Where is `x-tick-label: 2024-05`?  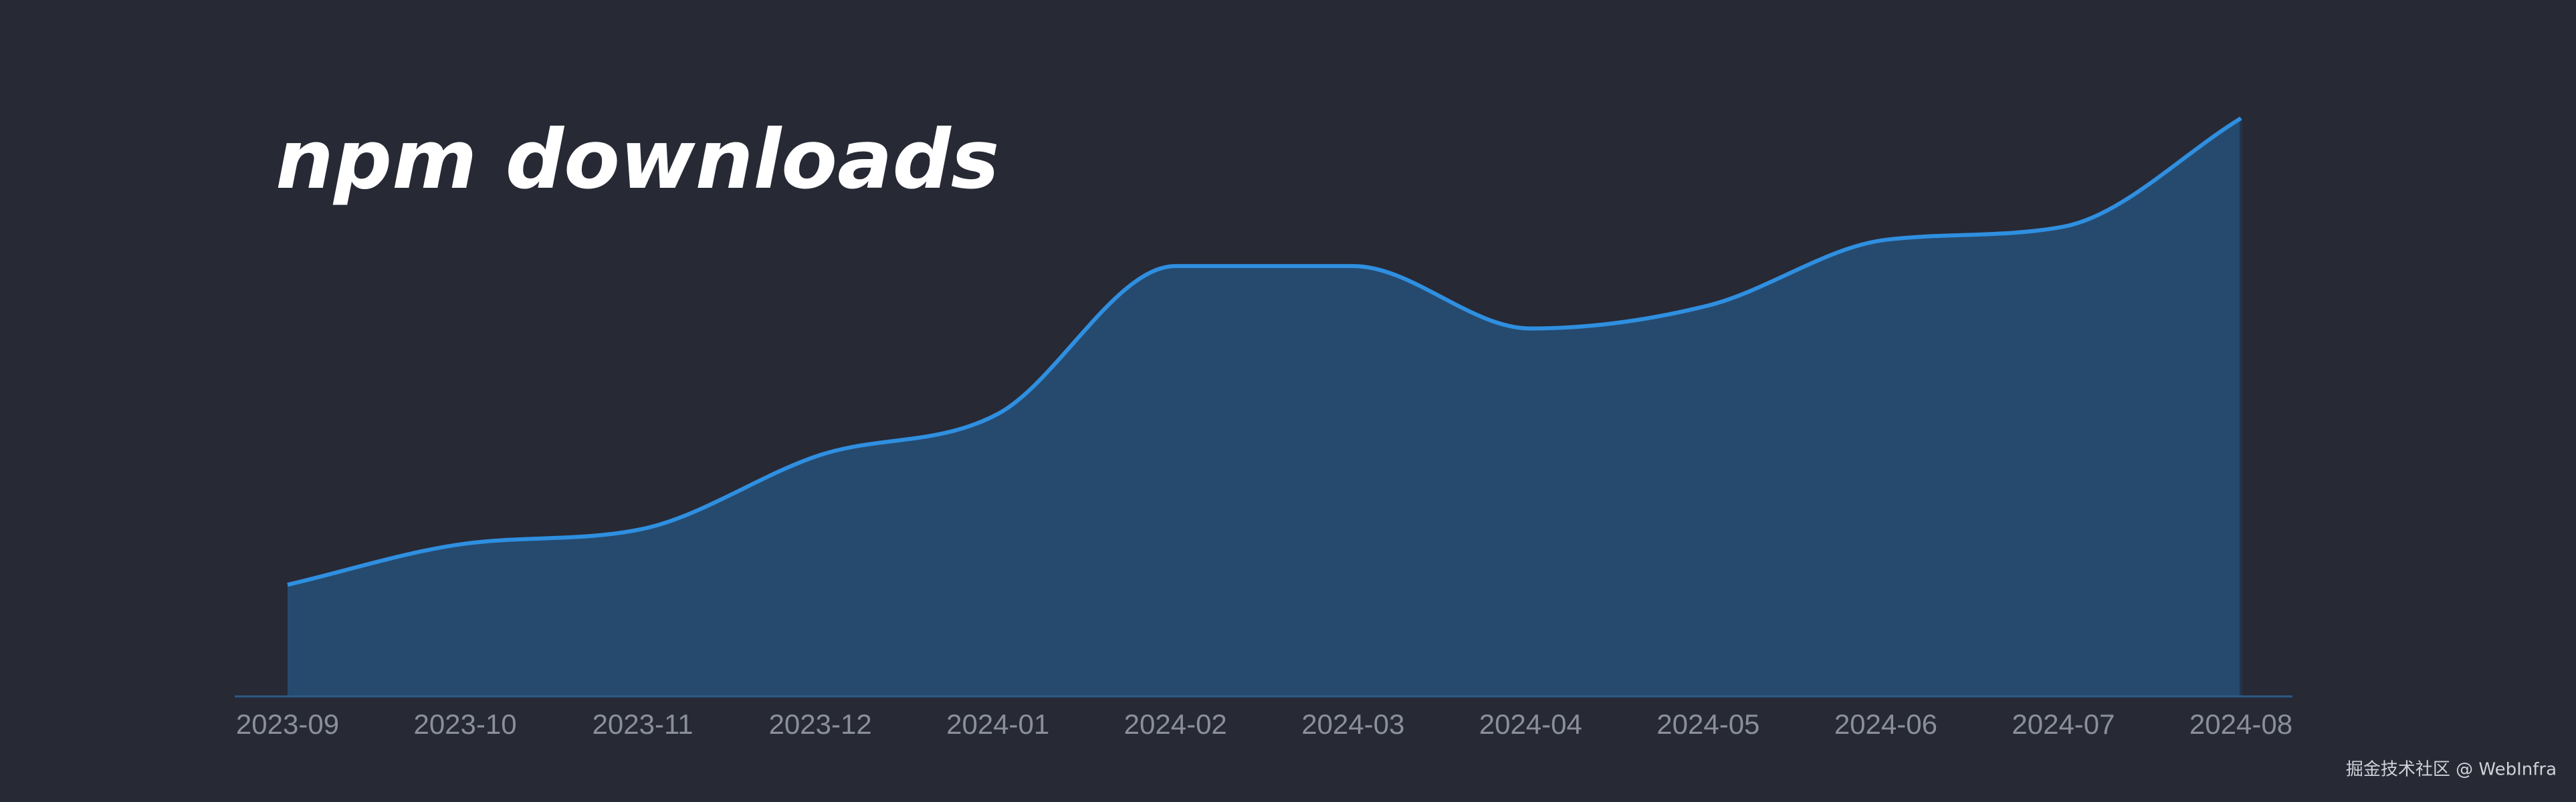
x-tick-label: 2024-05 is located at coordinates (1707, 724).